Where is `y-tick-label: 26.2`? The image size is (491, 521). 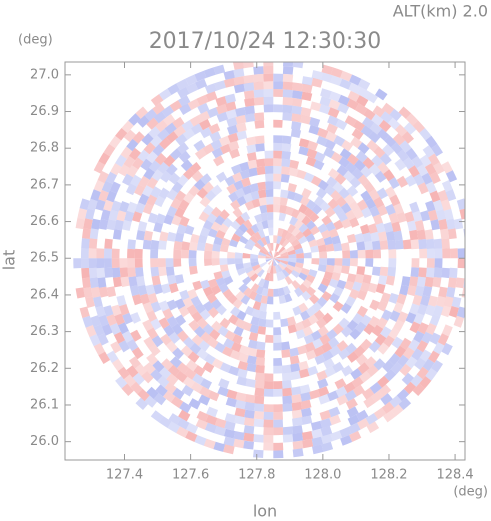
y-tick-label: 26.2 is located at coordinates (44, 368).